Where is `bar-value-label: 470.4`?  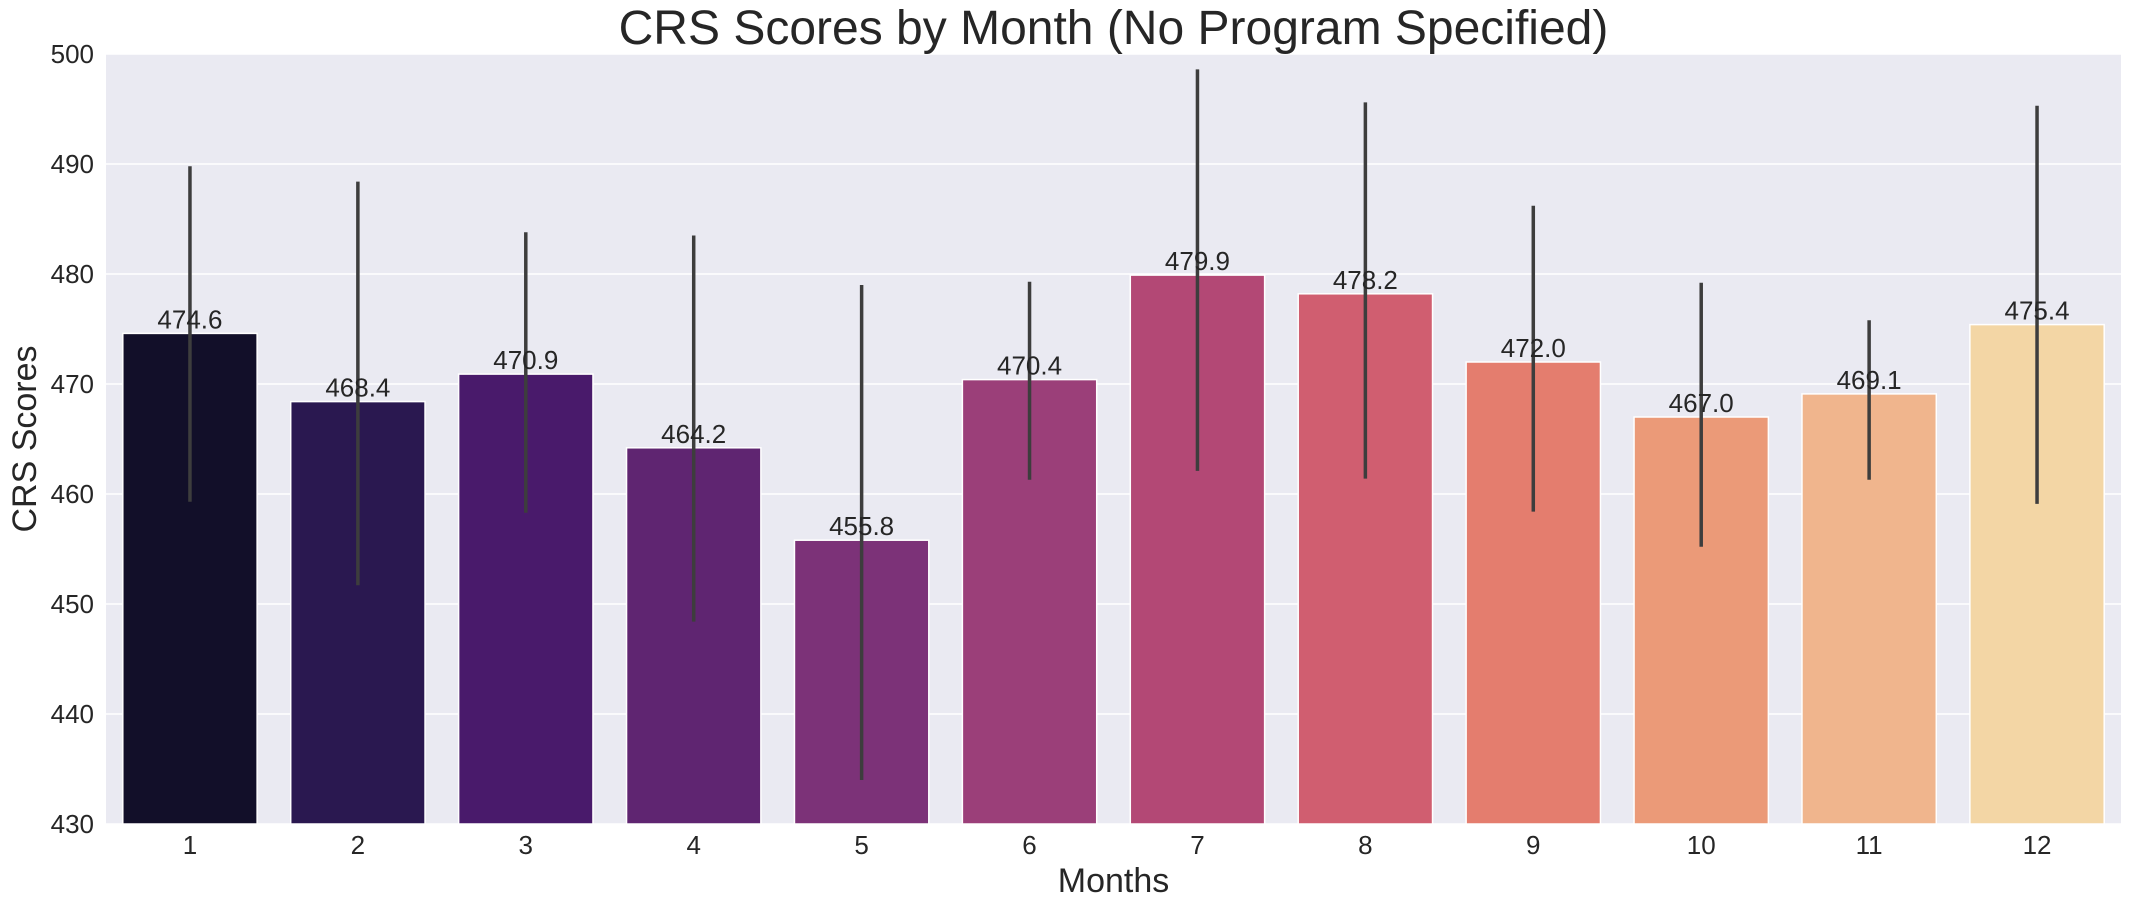
bar-value-label: 470.4 is located at coordinates (1029, 366).